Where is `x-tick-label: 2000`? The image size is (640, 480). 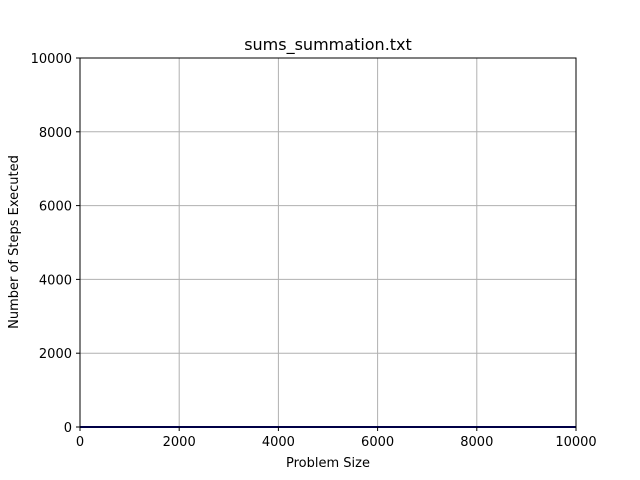 x-tick-label: 2000 is located at coordinates (179, 442).